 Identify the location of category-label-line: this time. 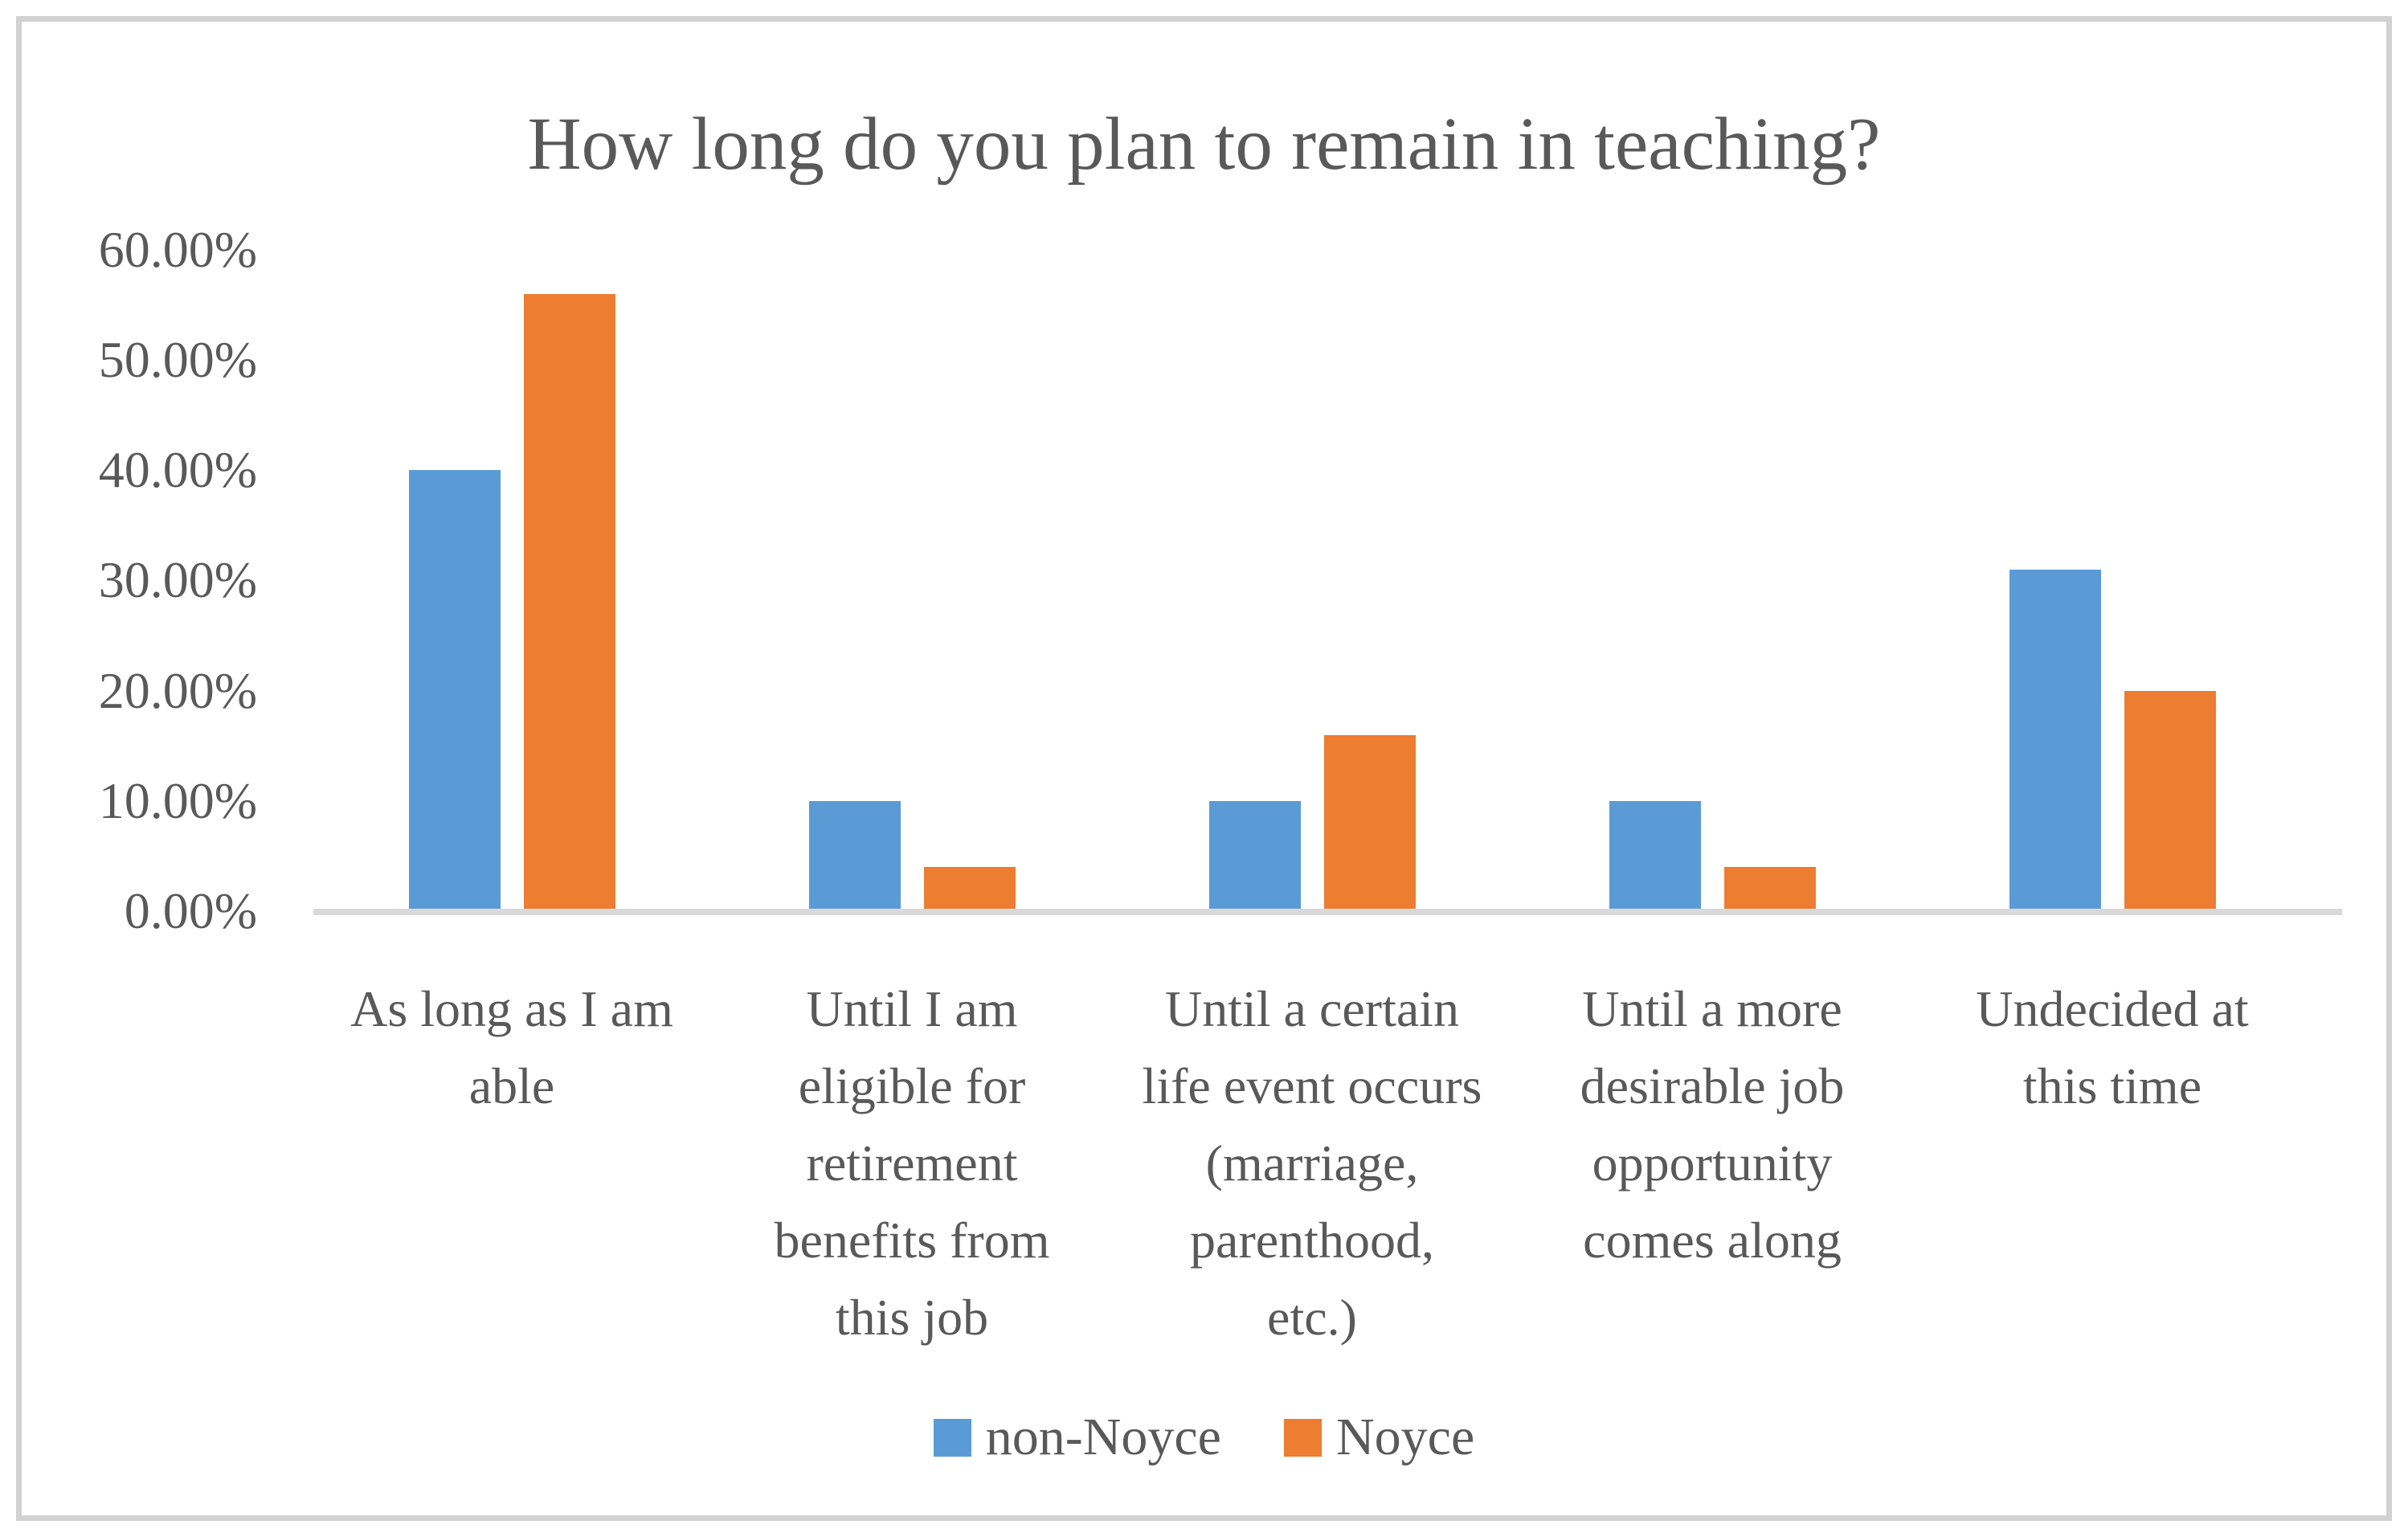
(2112, 1085).